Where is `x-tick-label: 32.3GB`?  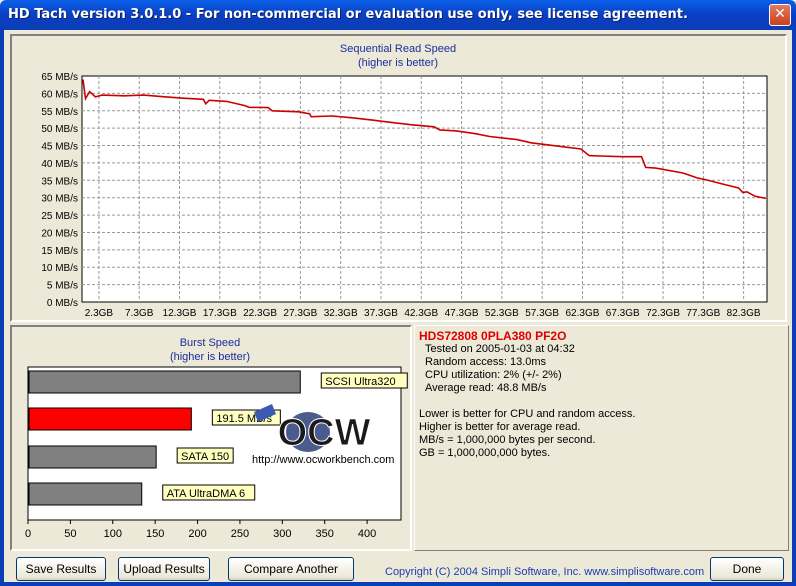 x-tick-label: 32.3GB is located at coordinates (341, 313).